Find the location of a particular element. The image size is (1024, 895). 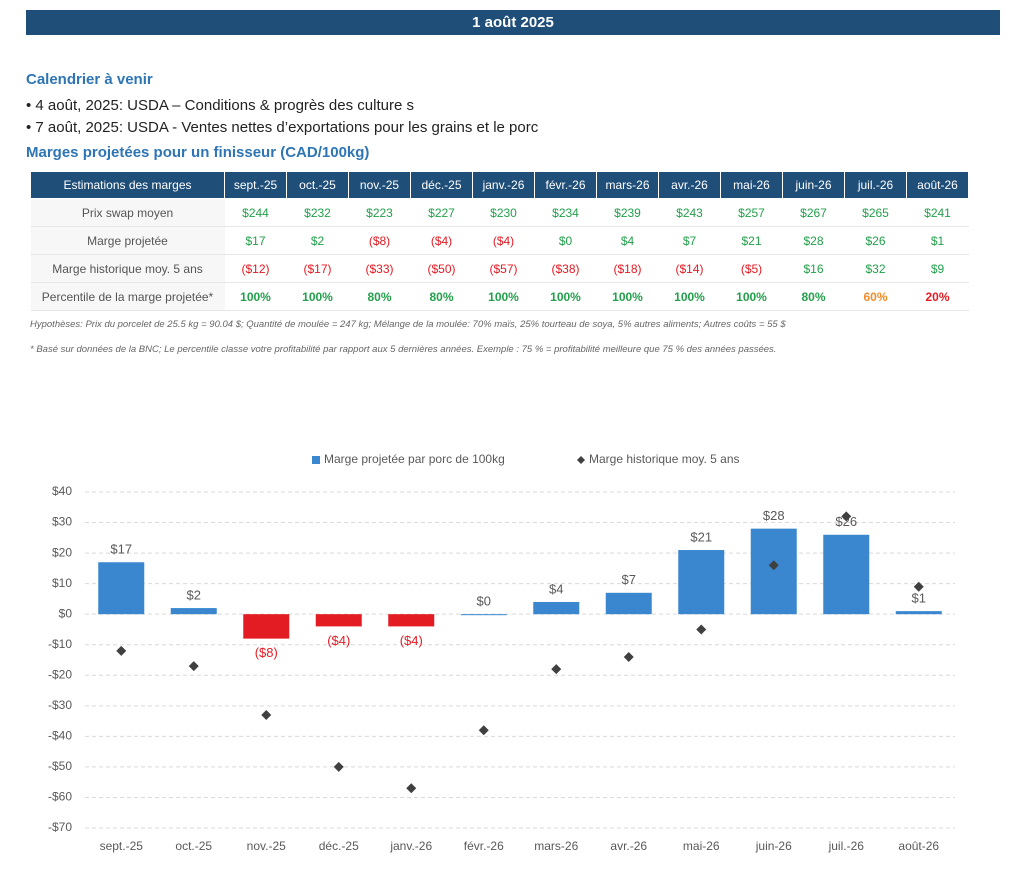

header-cell: mars-26 is located at coordinates (627, 185).